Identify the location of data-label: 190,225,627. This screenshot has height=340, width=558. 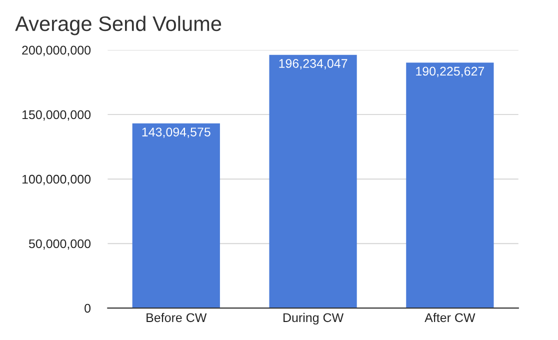
(450, 72).